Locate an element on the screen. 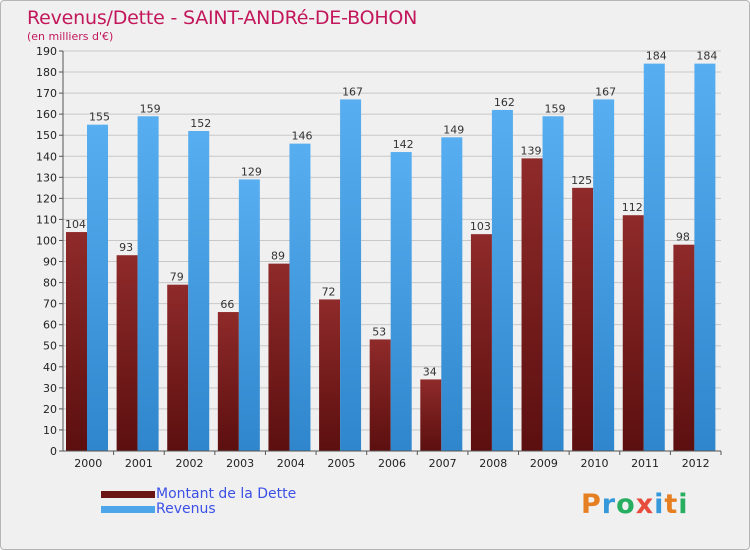 The image size is (750, 550). data-label: 162 is located at coordinates (504, 102).